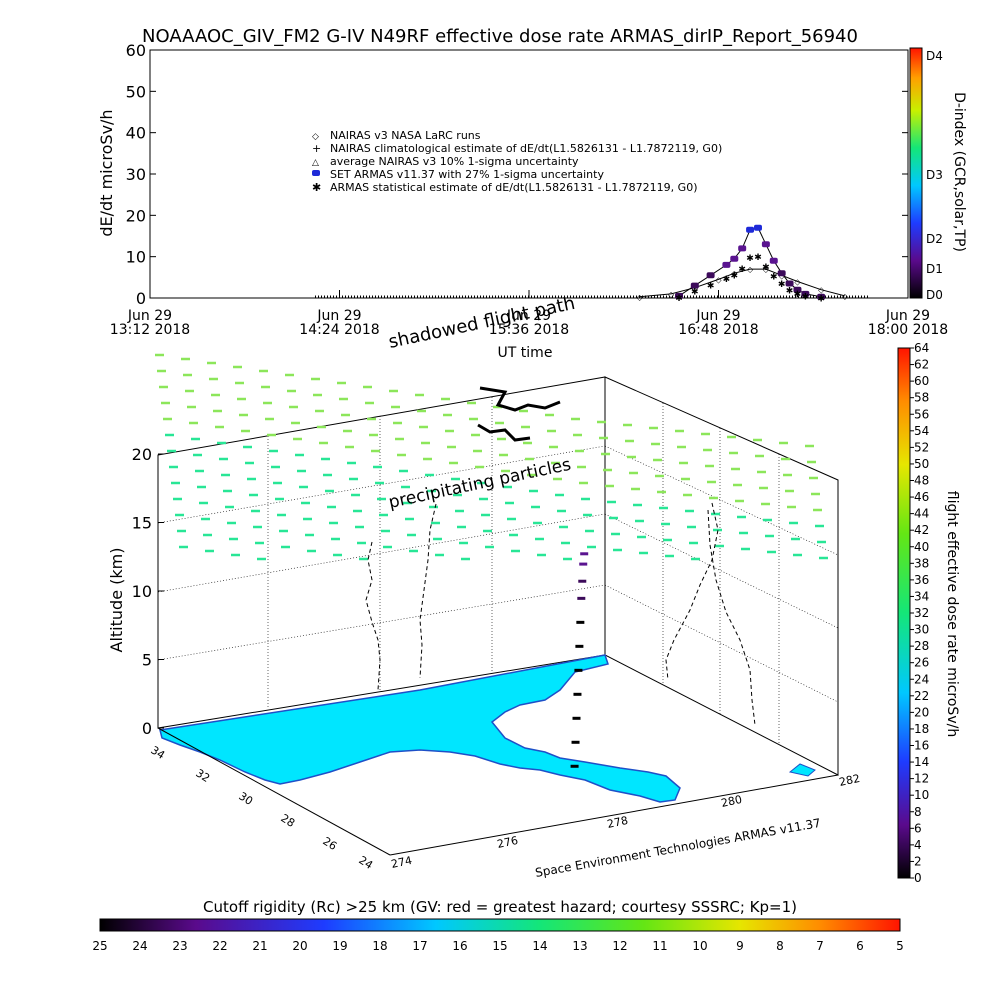 This screenshot has height=1000, width=1000. Describe the element at coordinates (934, 295) in the screenshot. I see `dindex-tick-d0: D0` at that location.